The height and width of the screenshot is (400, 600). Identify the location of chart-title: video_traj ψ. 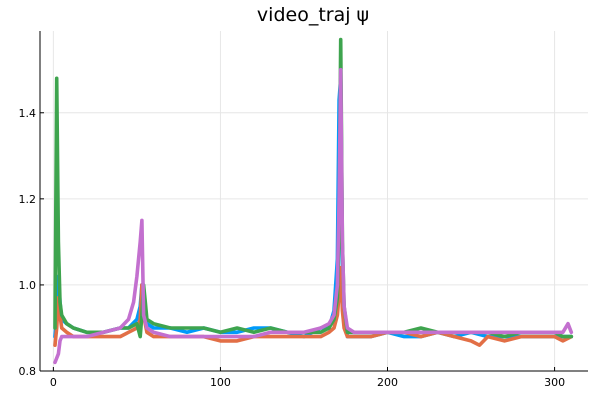
(313, 15).